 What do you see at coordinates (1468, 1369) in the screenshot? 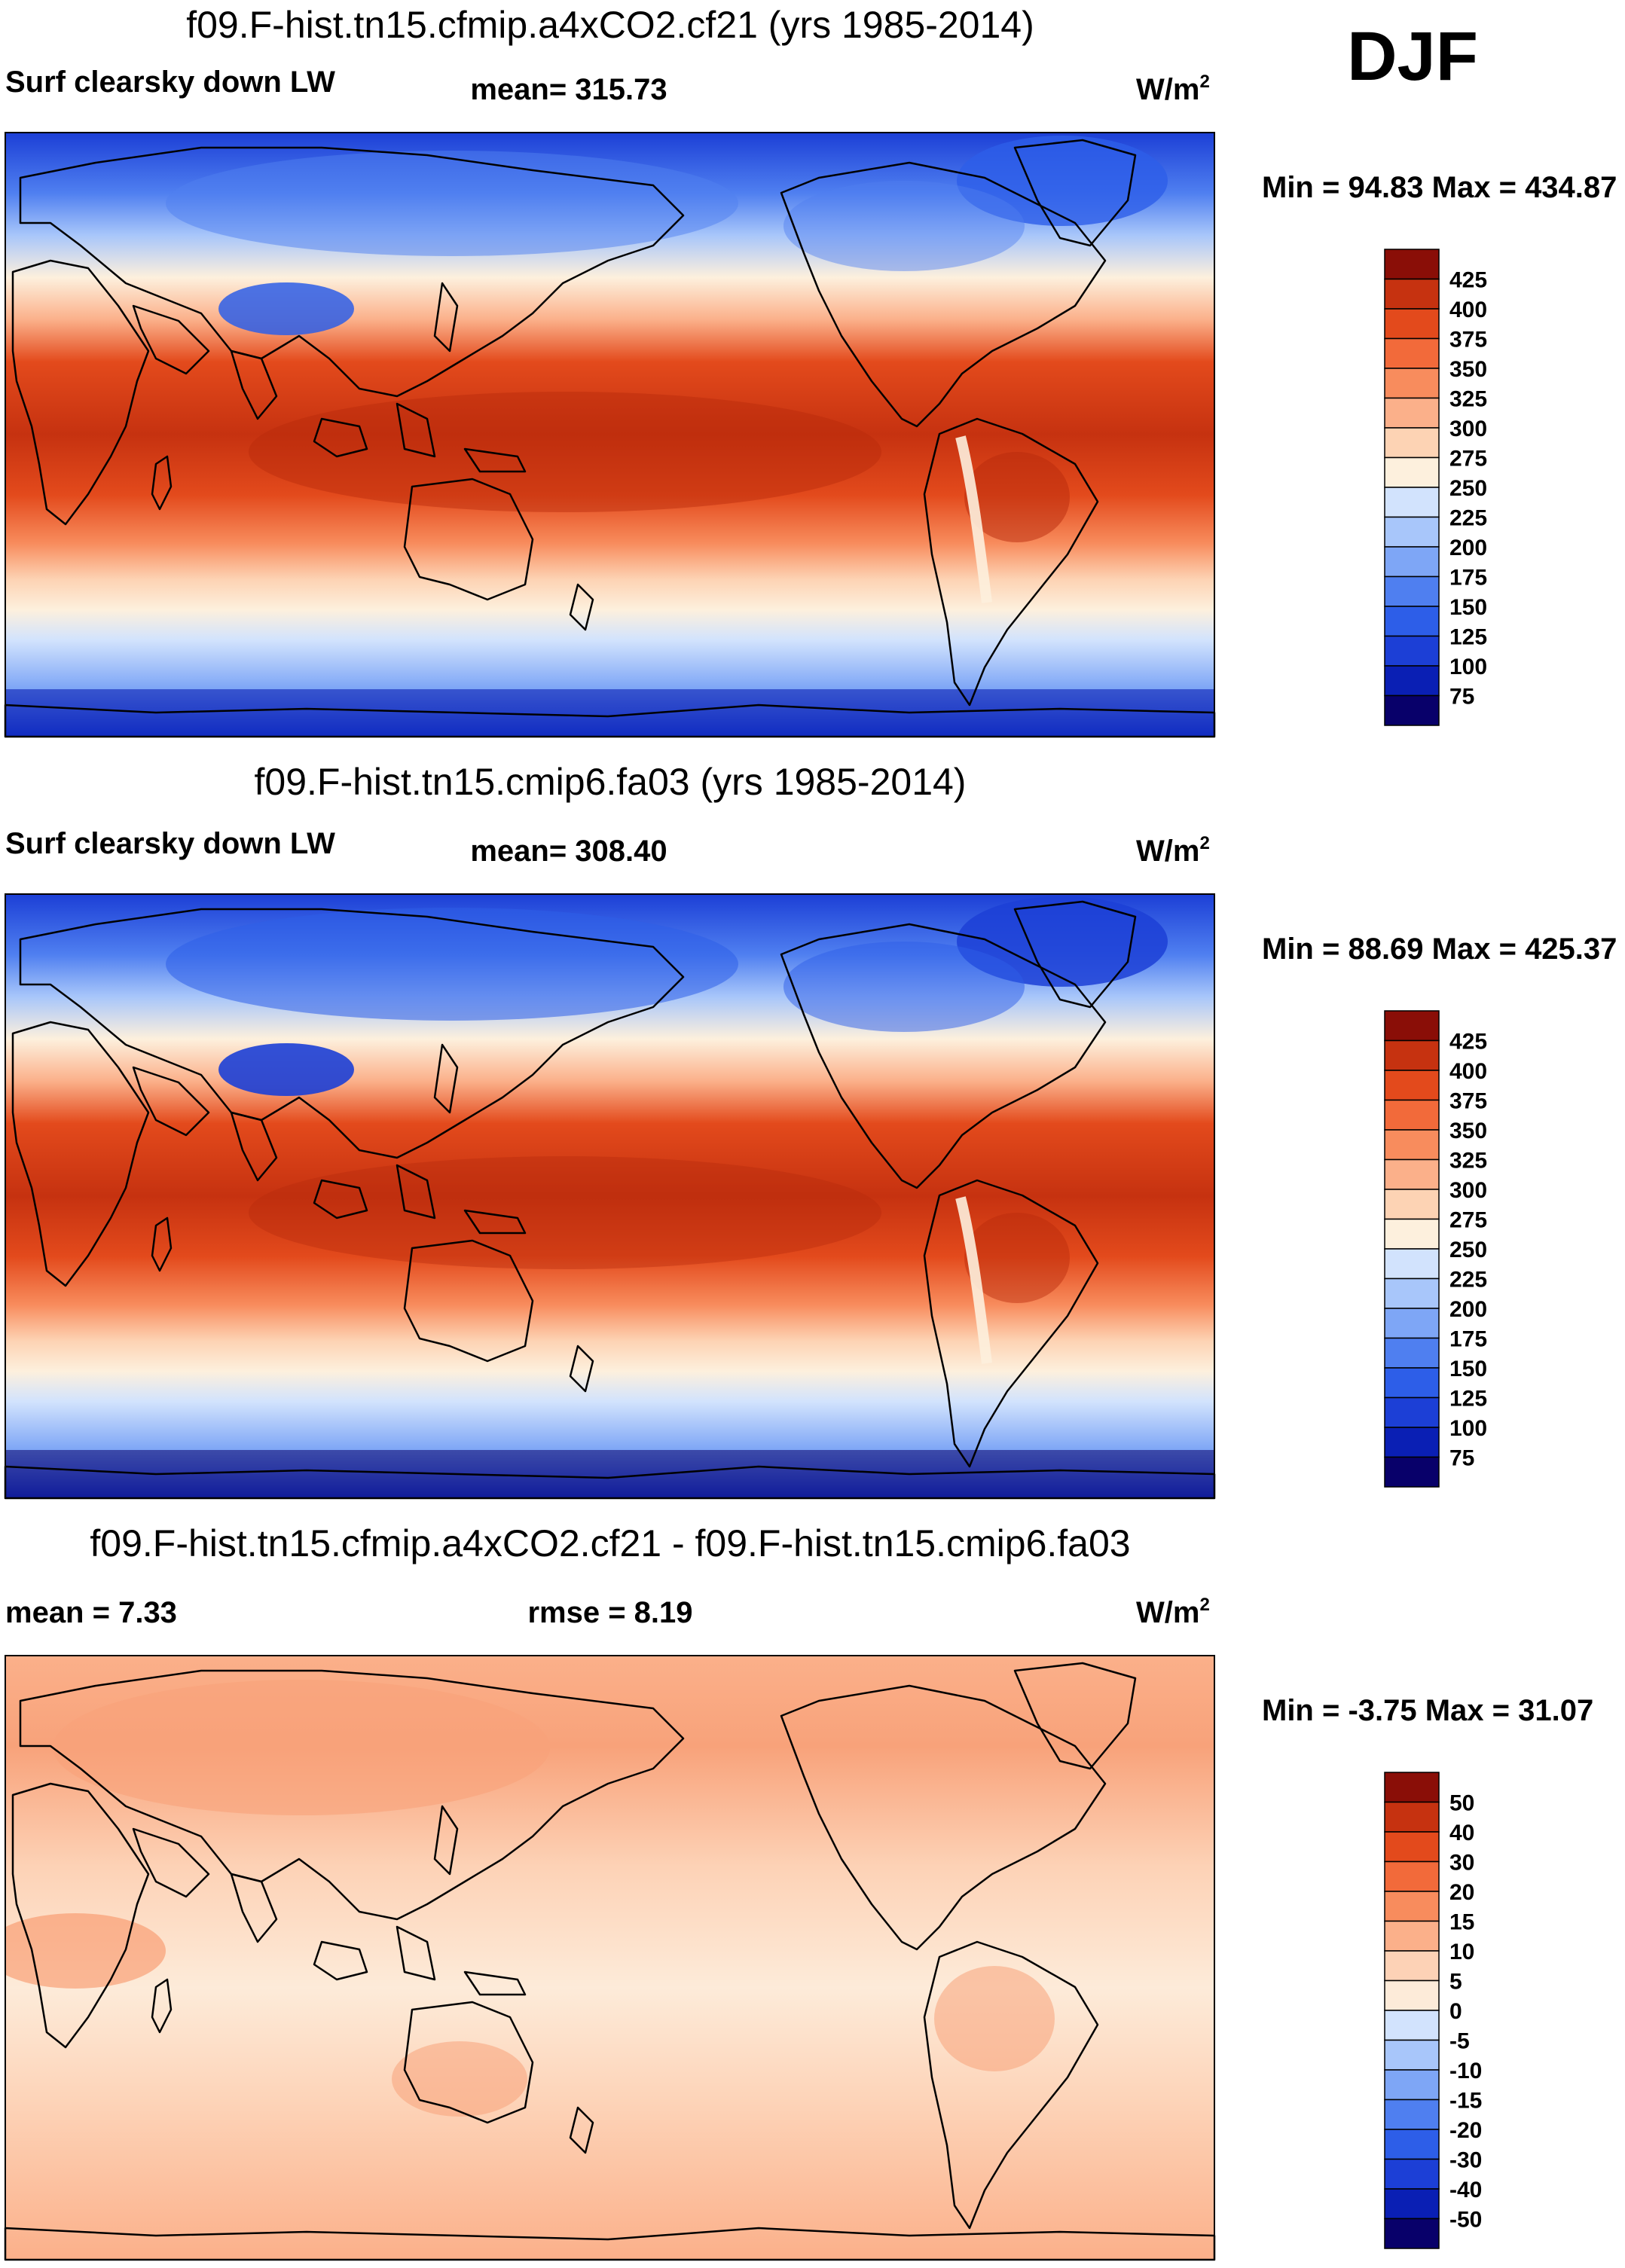
I see `panel-2-colorbar-tick: 150` at bounding box center [1468, 1369].